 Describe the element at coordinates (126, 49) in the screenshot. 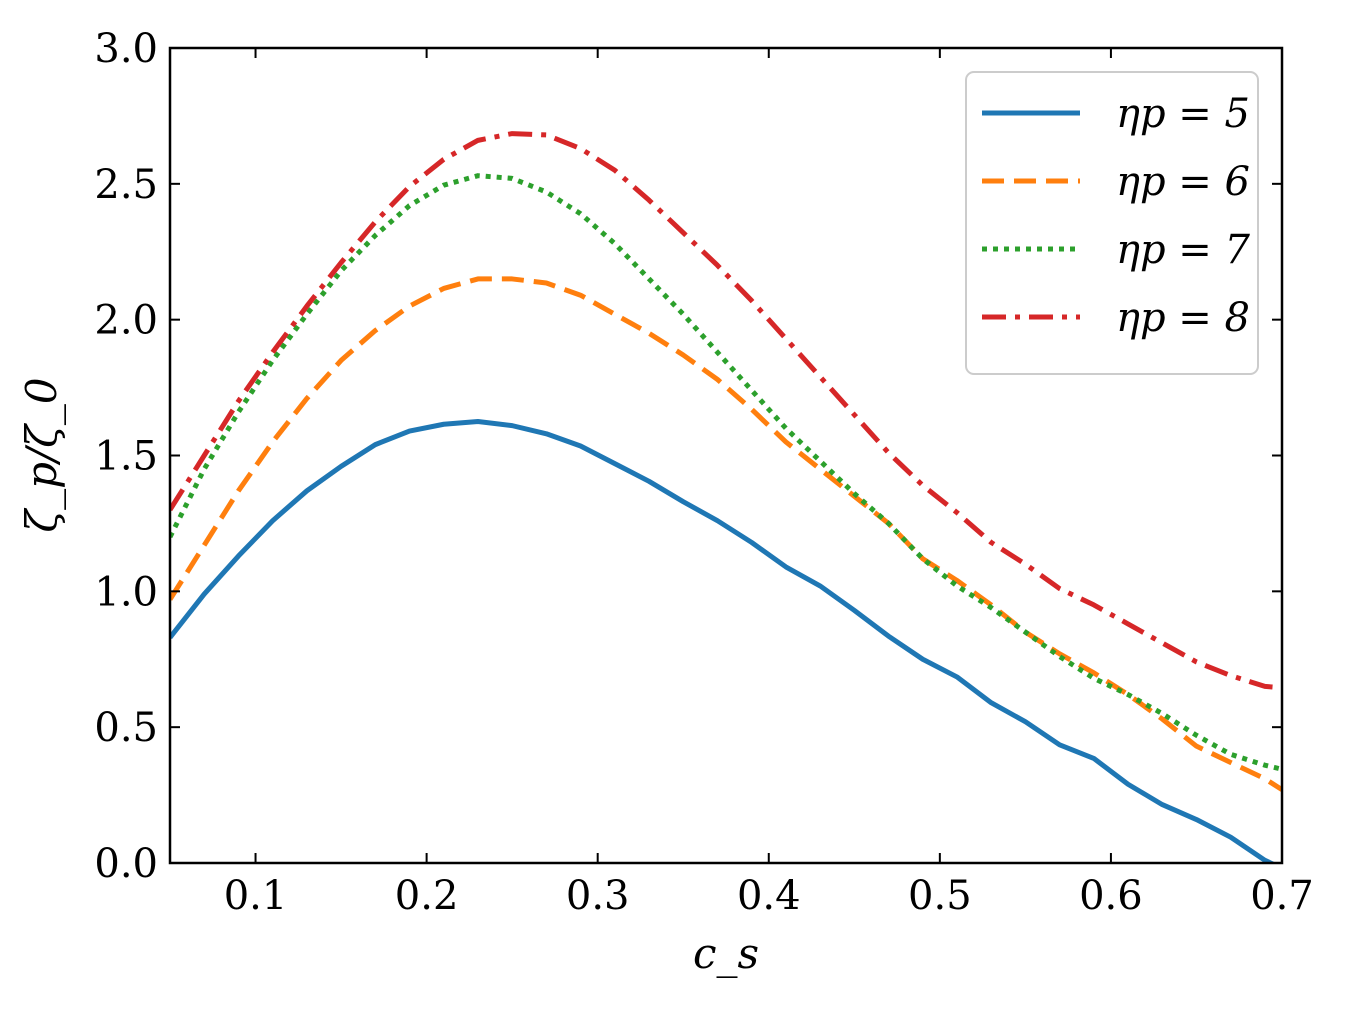

I see `y-tick-label: 3.0` at that location.